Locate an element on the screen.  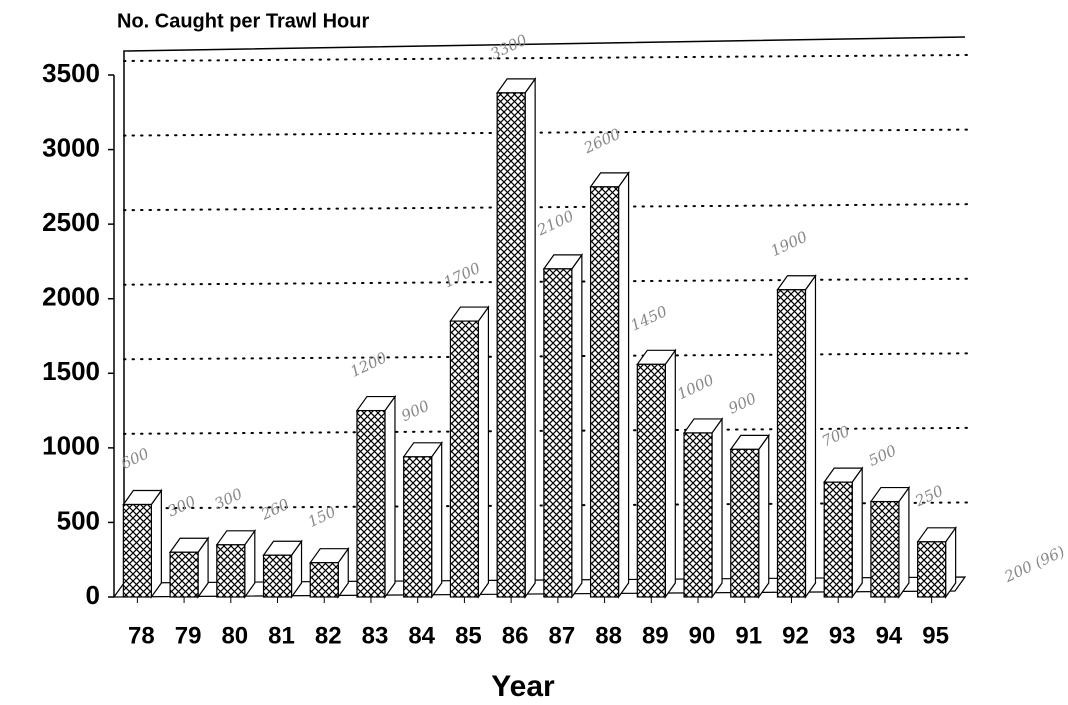
y-tick-label: 1000 is located at coordinates (71, 446).